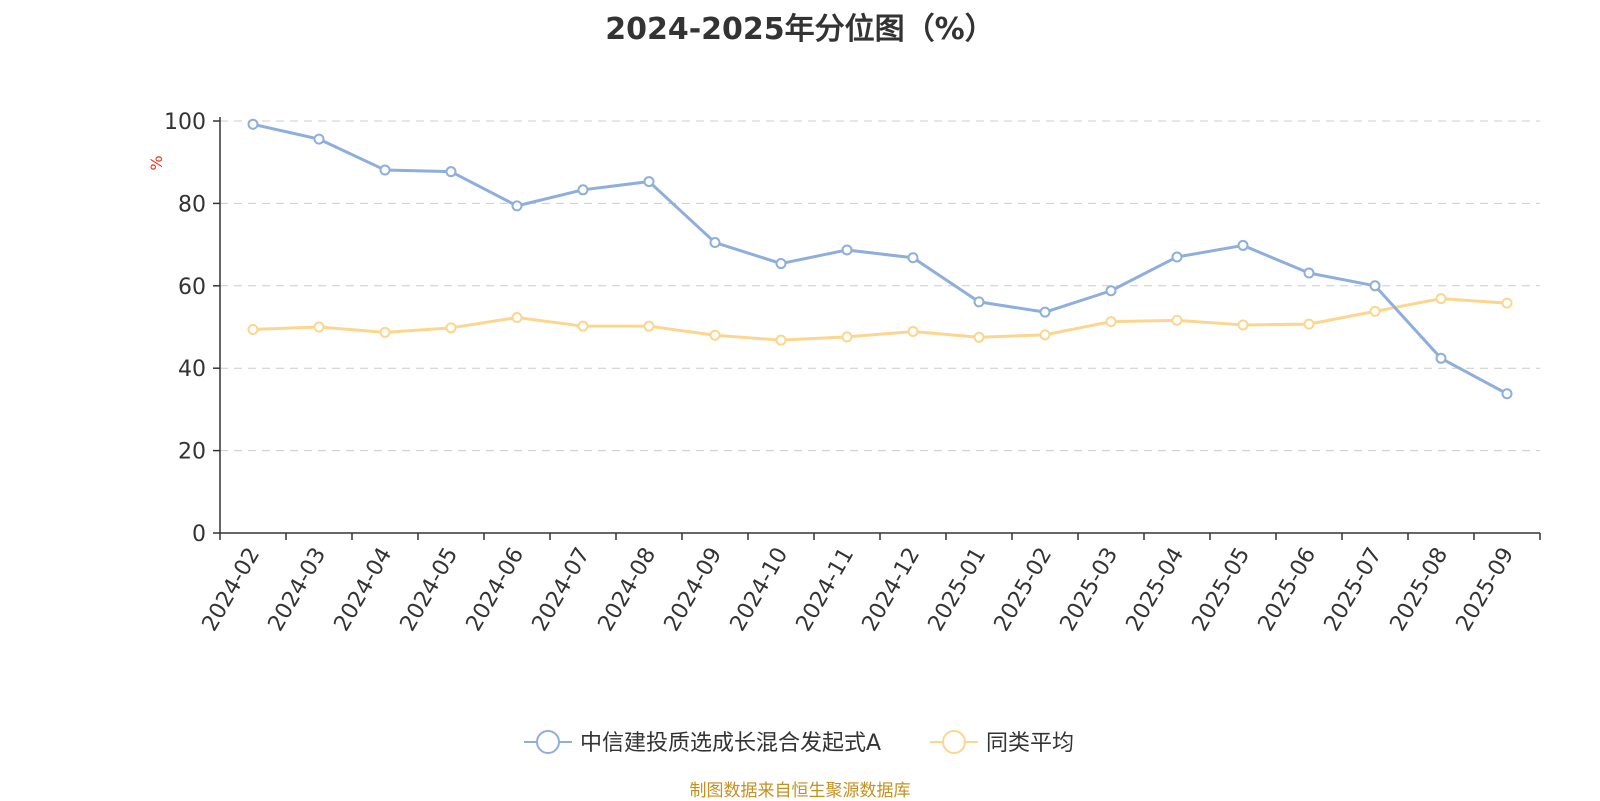  I want to click on x-tick-label: 2024-12, so click(892, 590).